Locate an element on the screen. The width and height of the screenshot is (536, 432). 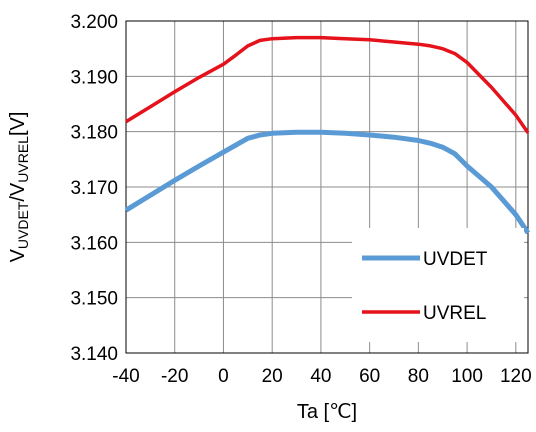
x-axis-ticks: -40 -20 0 20 40 60 80 100 120 is located at coordinates (321, 376).